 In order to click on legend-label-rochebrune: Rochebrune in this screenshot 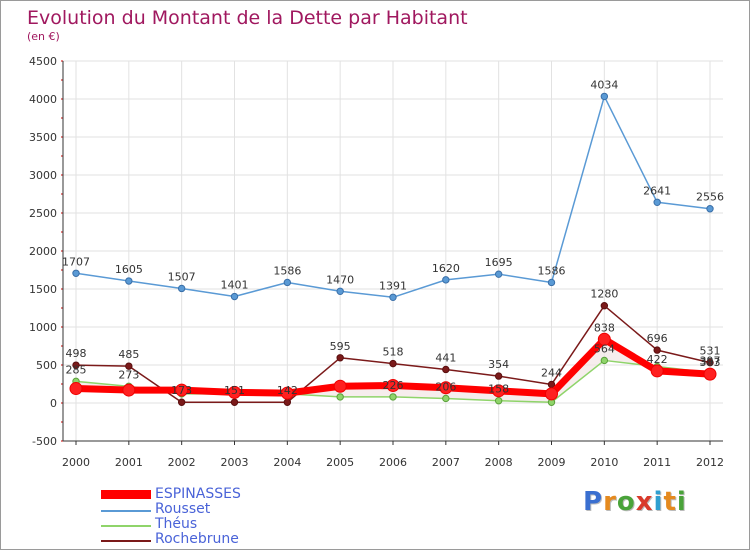, I will do `click(197, 539)`.